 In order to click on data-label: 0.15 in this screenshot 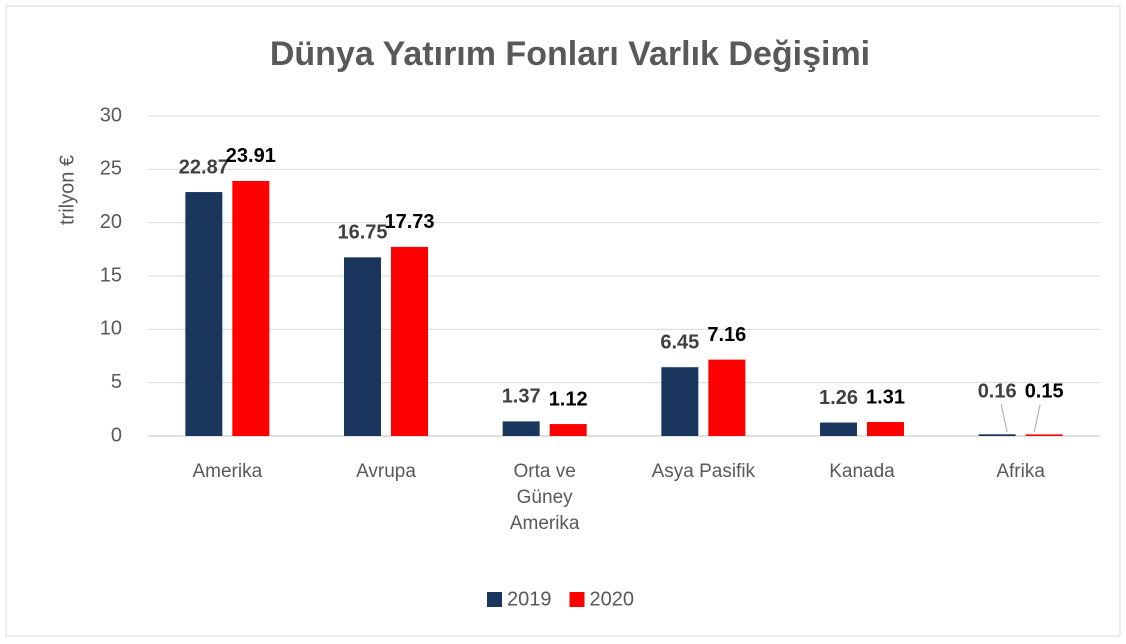, I will do `click(1044, 392)`.